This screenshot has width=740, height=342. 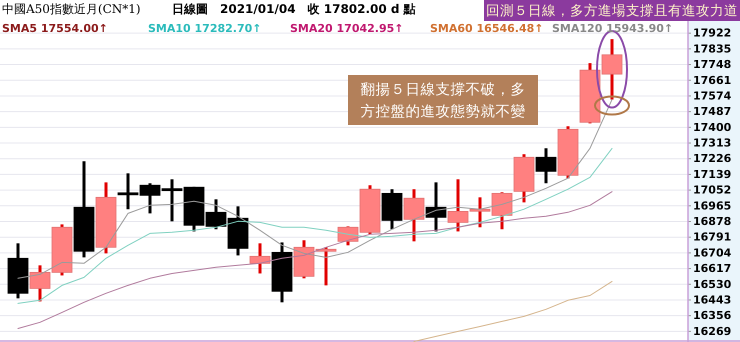 I want to click on y-tick-label: 17661, so click(x=712, y=80).